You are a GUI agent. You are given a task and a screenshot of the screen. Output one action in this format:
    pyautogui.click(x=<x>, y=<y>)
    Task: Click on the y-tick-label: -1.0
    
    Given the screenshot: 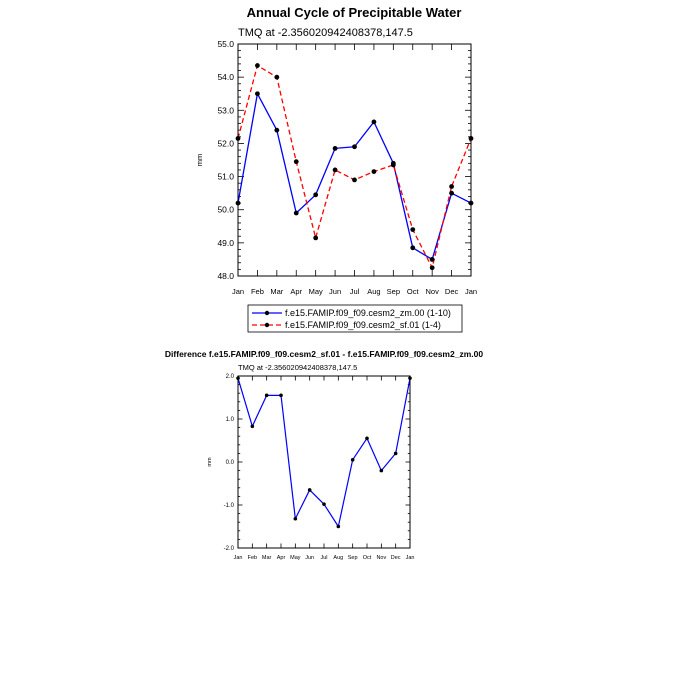 What is the action you would take?
    pyautogui.click(x=229, y=506)
    